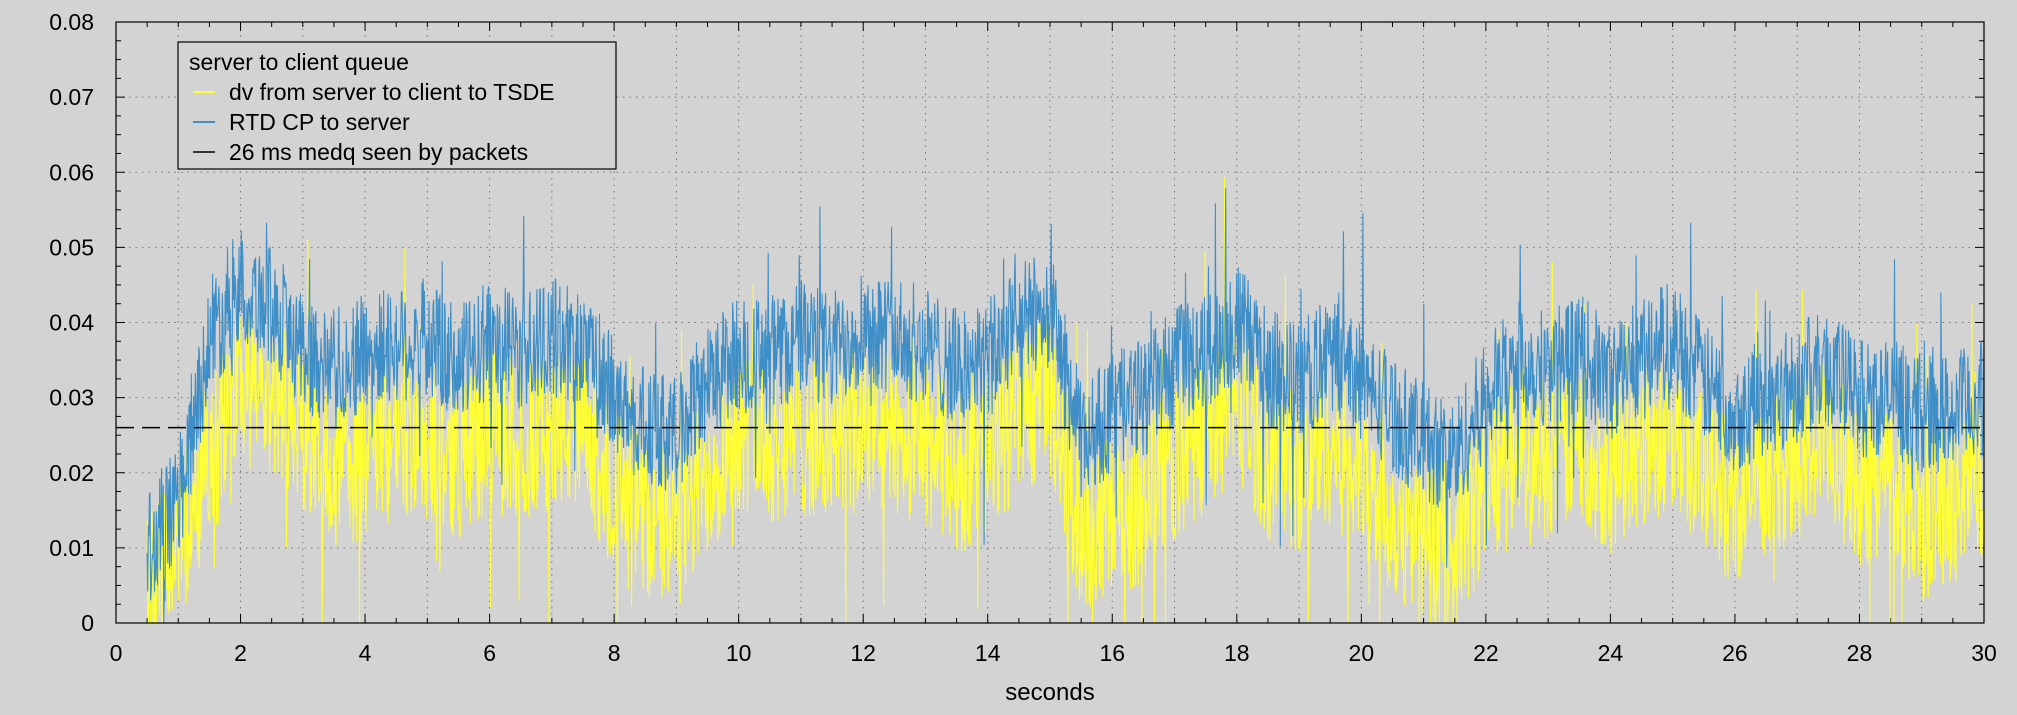 This screenshot has height=715, width=2017. What do you see at coordinates (489, 653) in the screenshot?
I see `x-tick-label: 6` at bounding box center [489, 653].